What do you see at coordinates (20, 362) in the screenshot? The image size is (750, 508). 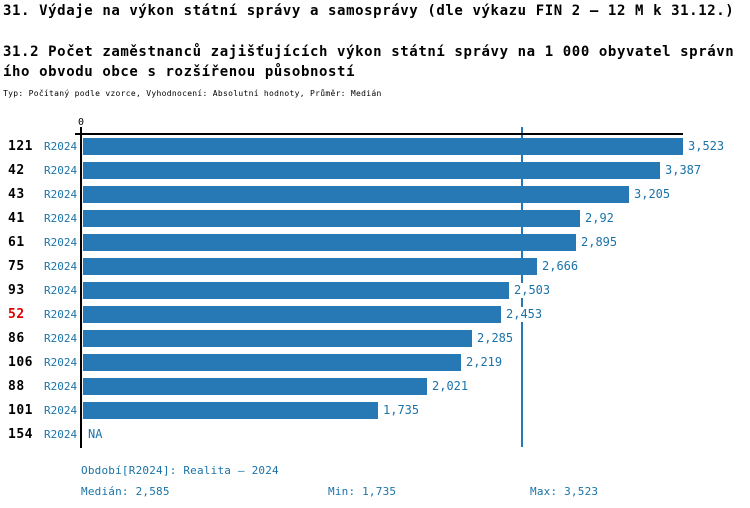 I see `row-code-label: 106` at bounding box center [20, 362].